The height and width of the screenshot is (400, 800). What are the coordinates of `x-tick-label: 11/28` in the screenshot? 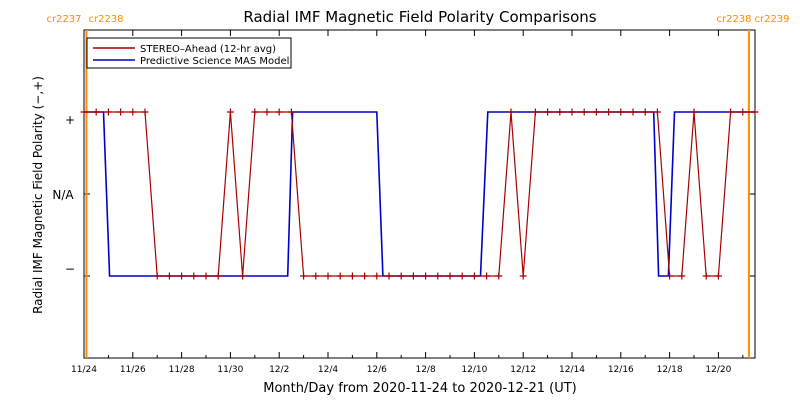 It's located at (182, 370).